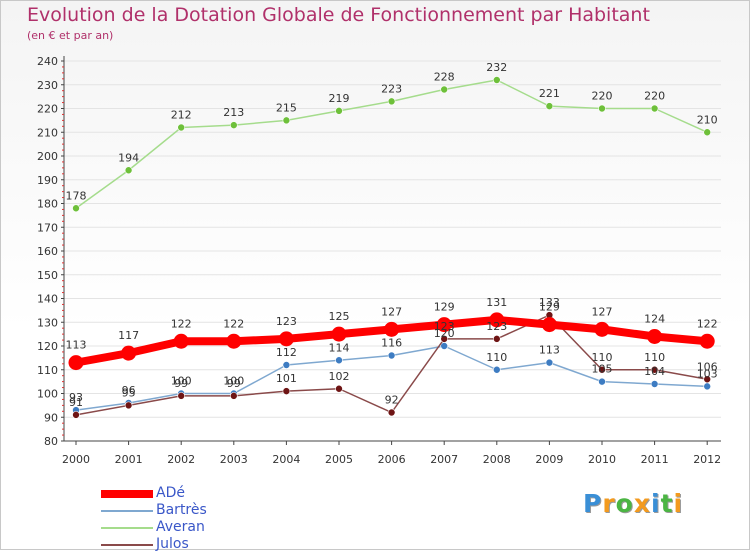  Describe the element at coordinates (667, 503) in the screenshot. I see `logo-letter: t` at that location.